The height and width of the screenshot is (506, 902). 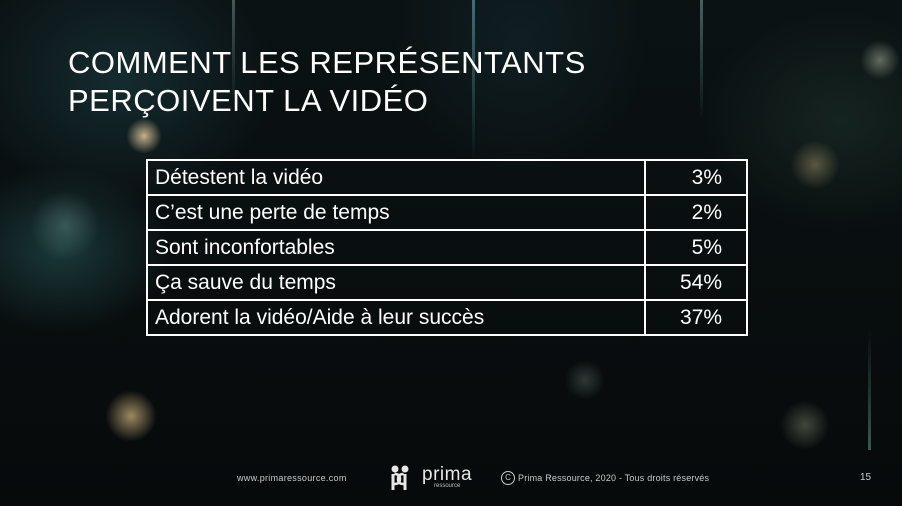 What do you see at coordinates (400, 477) in the screenshot?
I see `logo-mark-icon` at bounding box center [400, 477].